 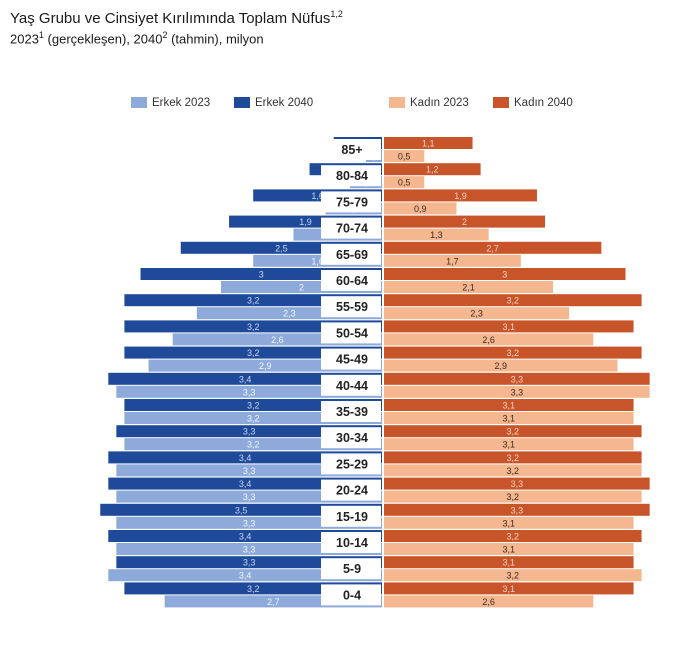 I want to click on bar-label-s1-45-49: 3,2, so click(x=253, y=353).